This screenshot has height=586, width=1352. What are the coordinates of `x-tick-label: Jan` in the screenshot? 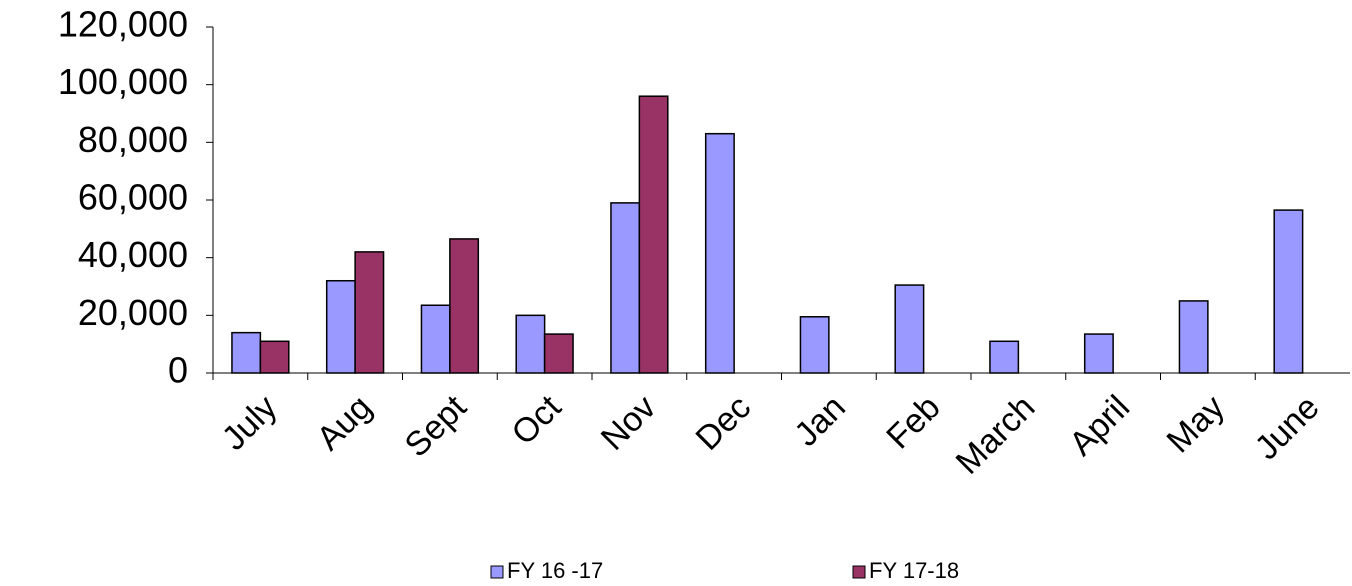 It's located at (820, 421).